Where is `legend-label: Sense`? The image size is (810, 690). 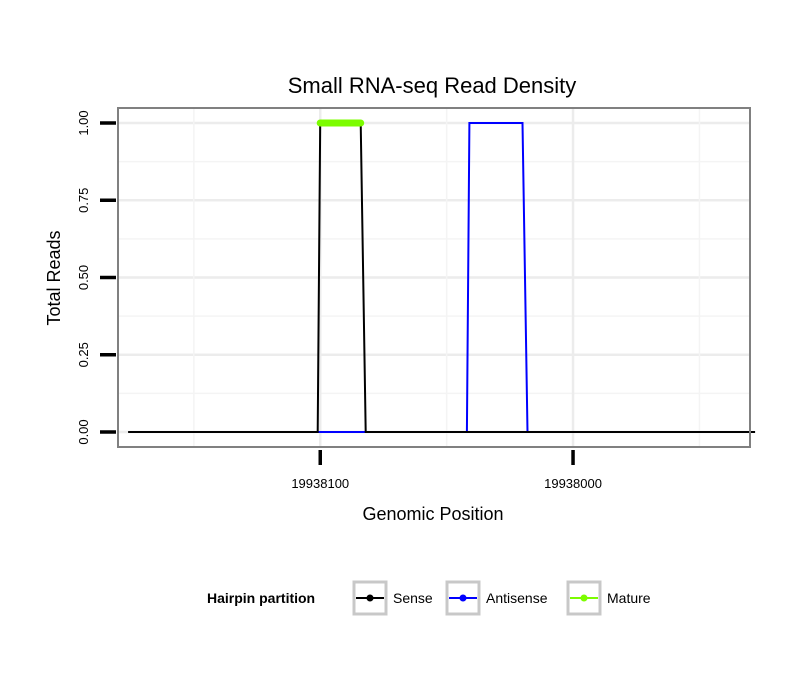 legend-label: Sense is located at coordinates (413, 598).